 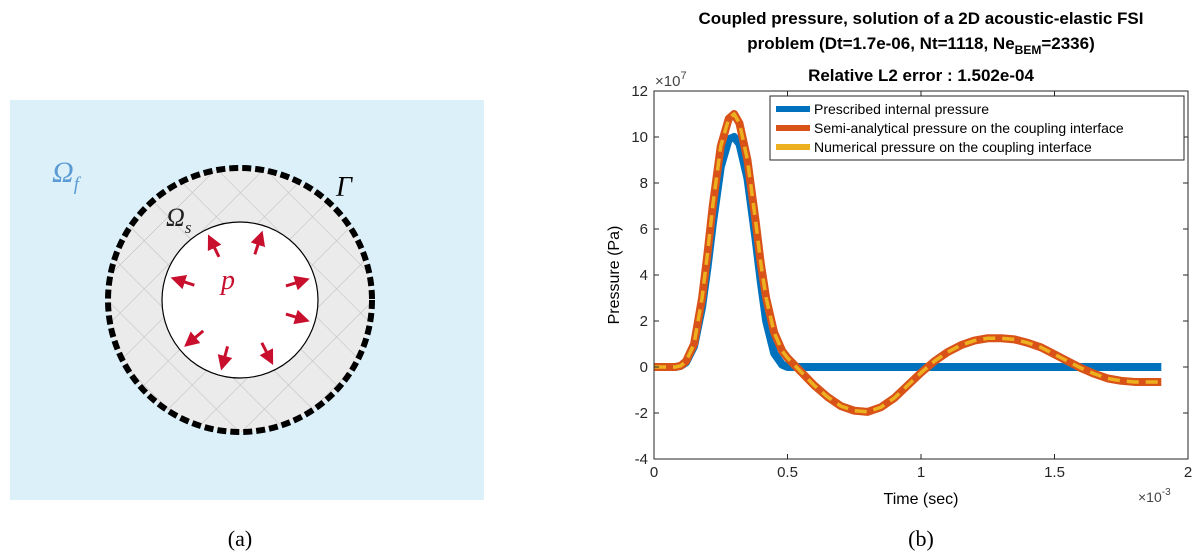 I want to click on fluid-domain-label: Ωf, so click(x=67, y=175).